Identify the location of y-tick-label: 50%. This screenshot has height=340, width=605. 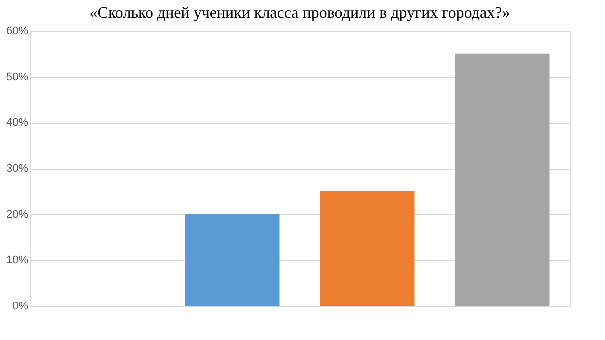
(17, 77).